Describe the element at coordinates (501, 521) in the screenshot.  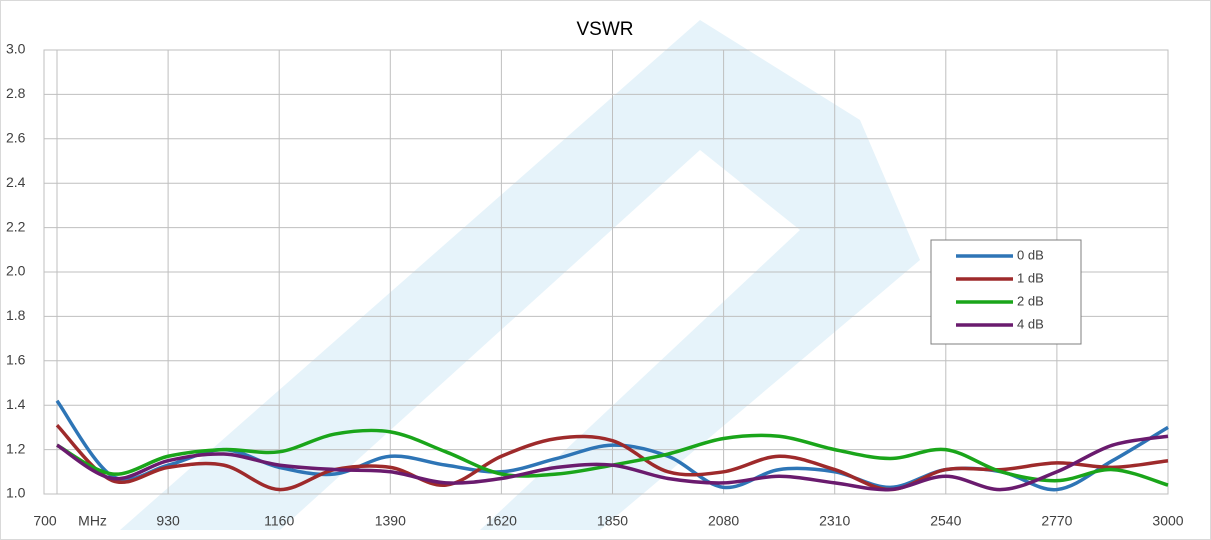
I see `x-tick-label: 1620` at that location.